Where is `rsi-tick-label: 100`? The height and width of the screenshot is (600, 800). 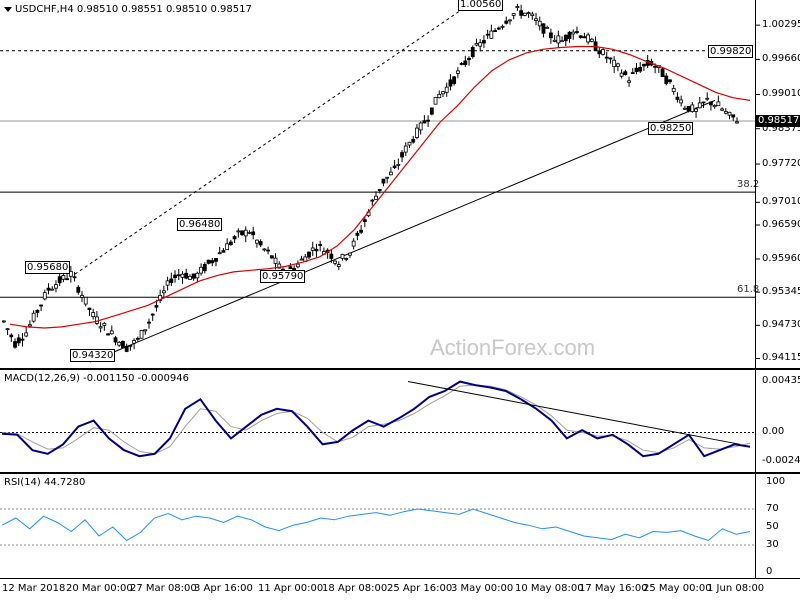 rsi-tick-label: 100 is located at coordinates (776, 481).